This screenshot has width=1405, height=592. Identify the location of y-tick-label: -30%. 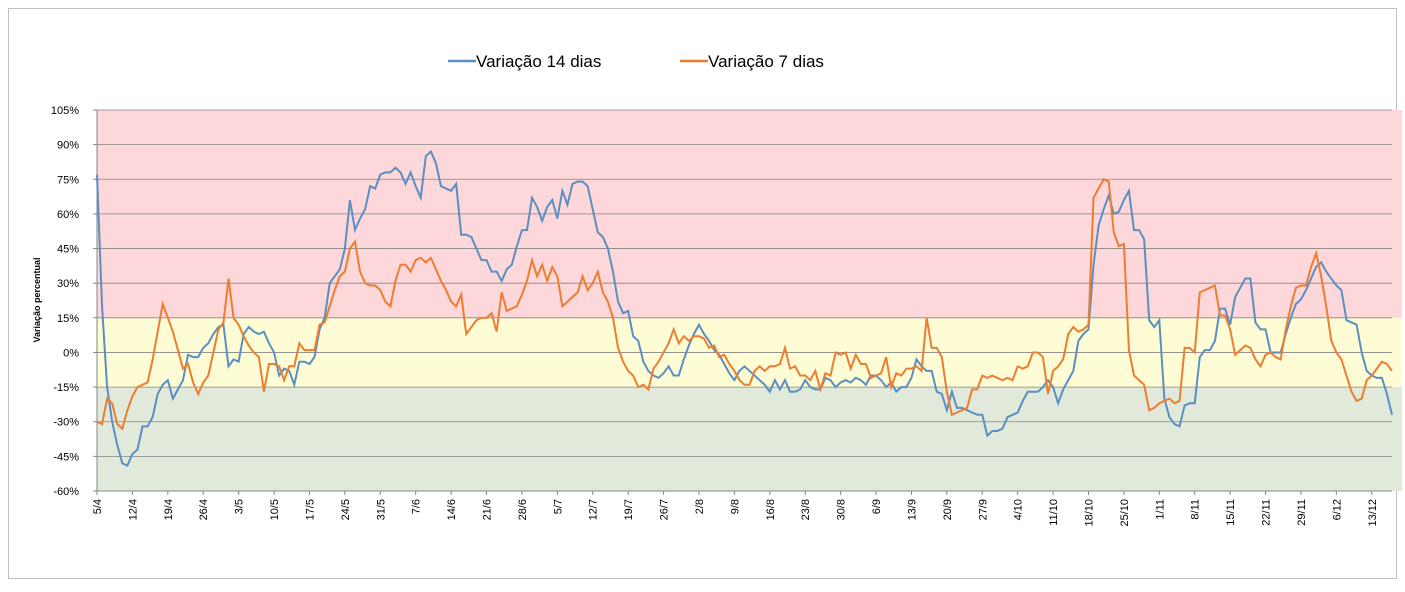
(66, 423).